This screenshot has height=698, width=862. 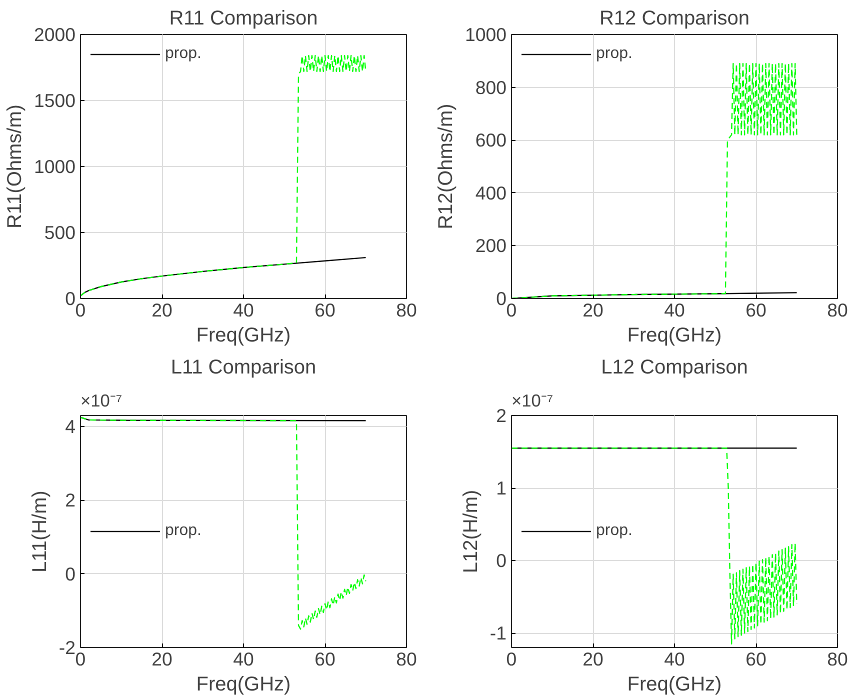 I want to click on y-axis-title: L12(H/m), so click(x=471, y=532).